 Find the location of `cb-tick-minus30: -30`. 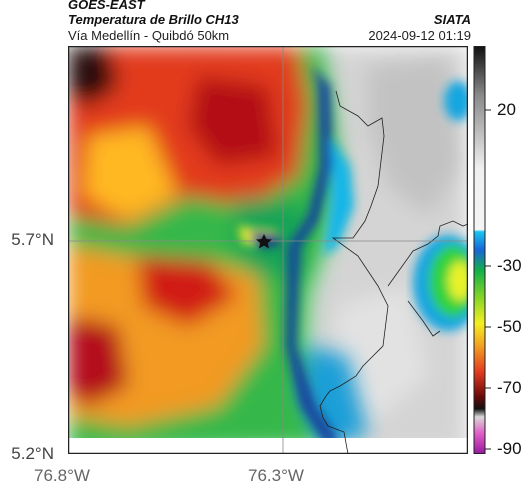

cb-tick-minus30: -30 is located at coordinates (509, 265).